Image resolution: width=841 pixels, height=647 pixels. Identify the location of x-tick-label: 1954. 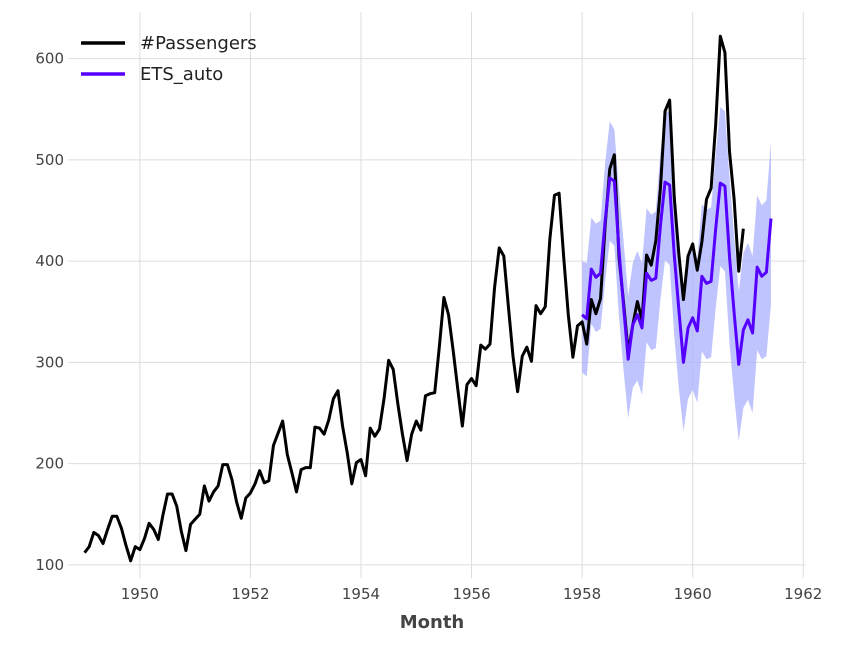
(361, 594).